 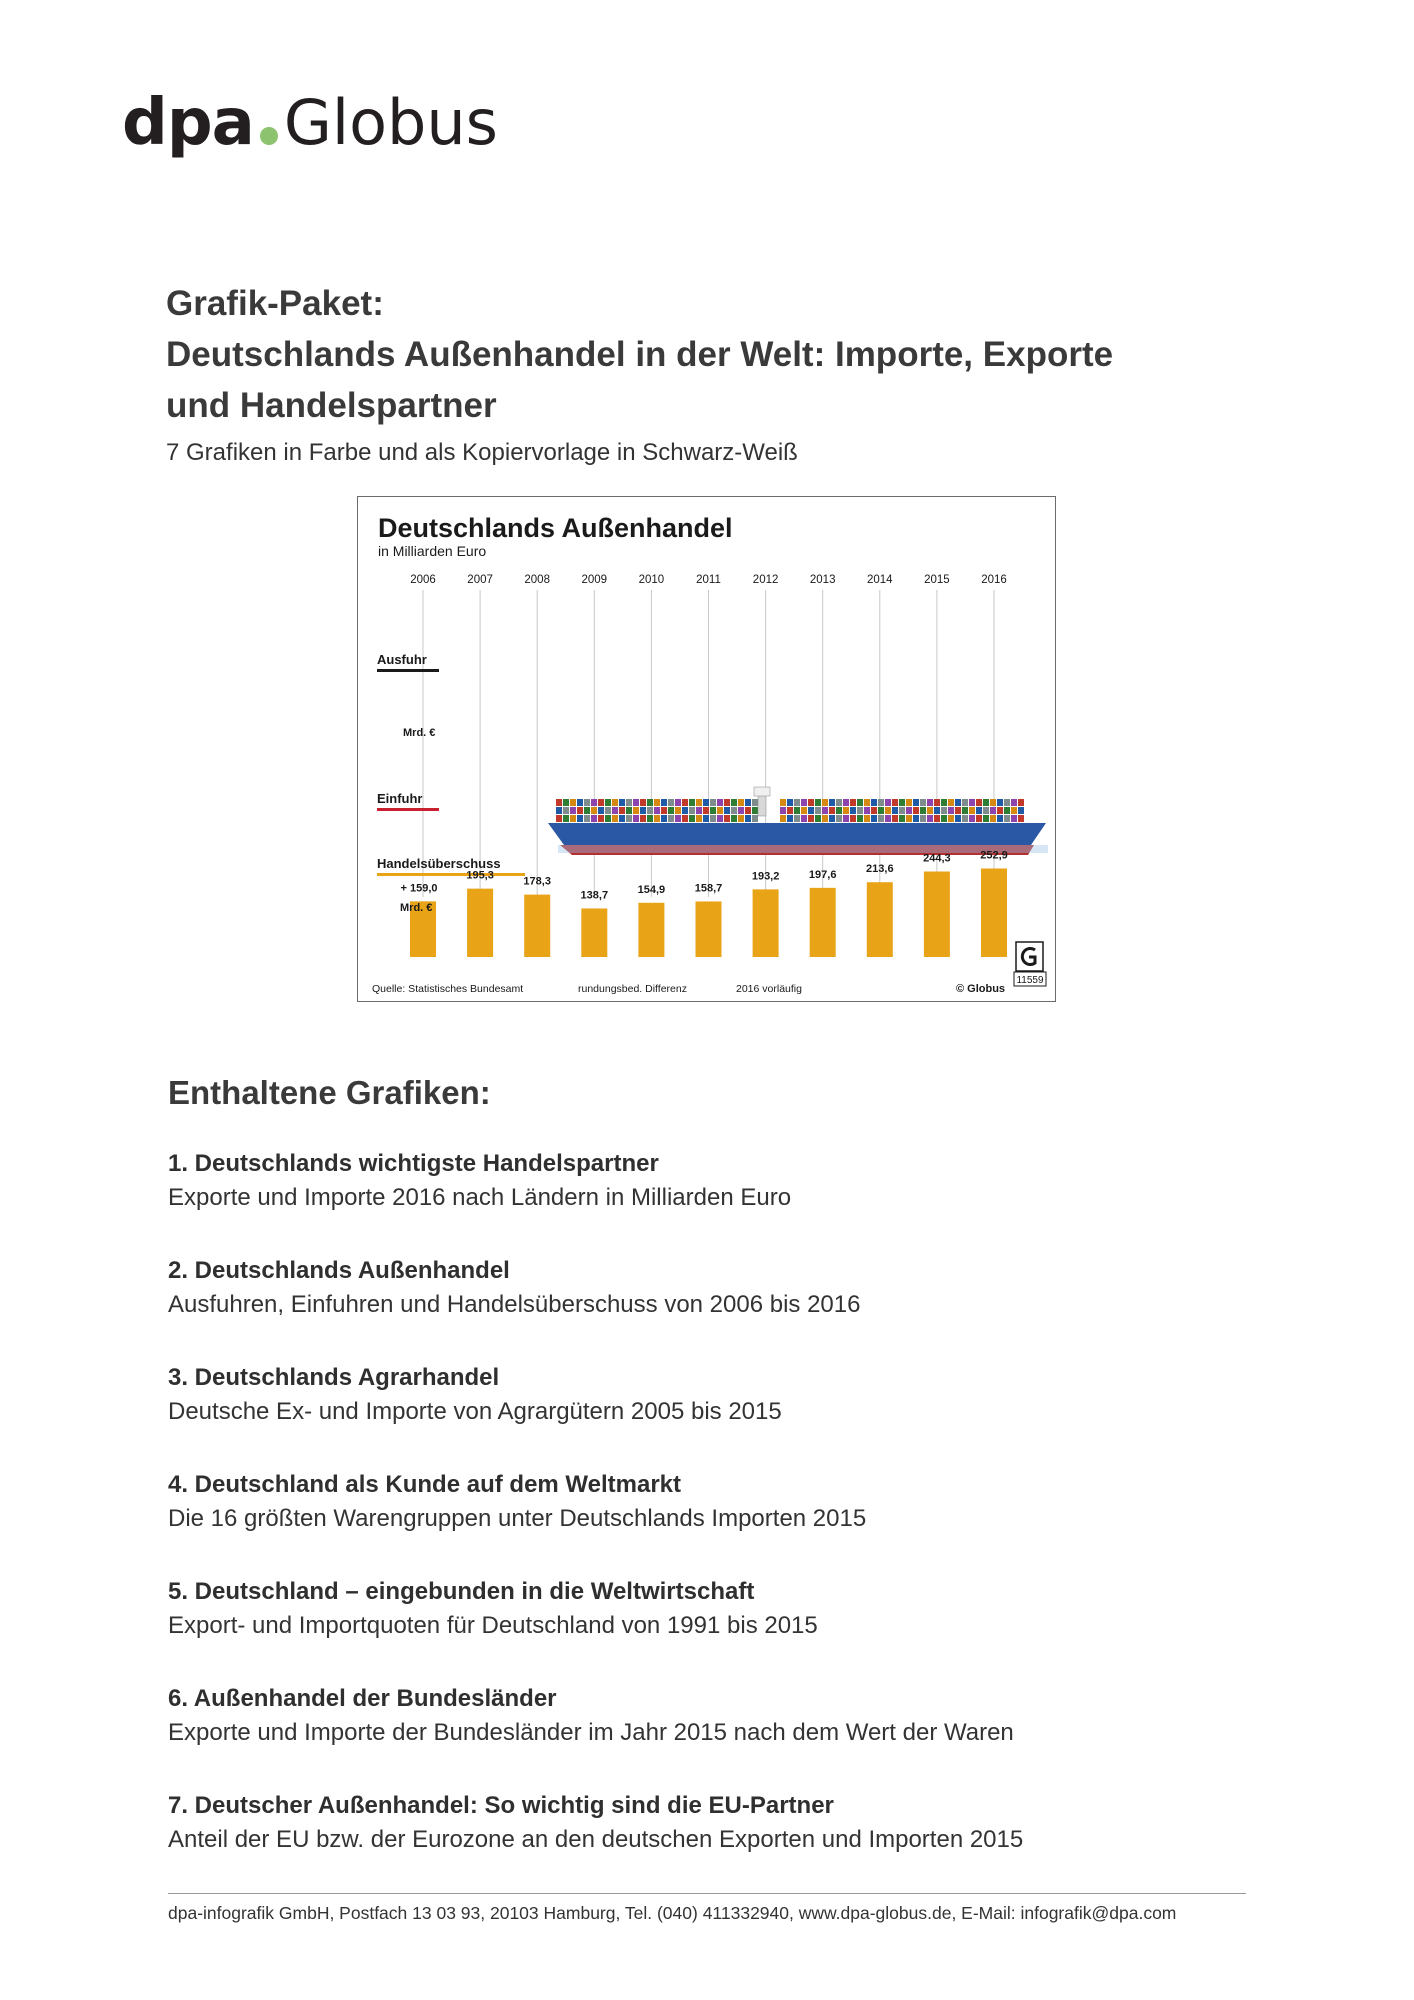 What do you see at coordinates (994, 580) in the screenshot?
I see `year-label: 2016` at bounding box center [994, 580].